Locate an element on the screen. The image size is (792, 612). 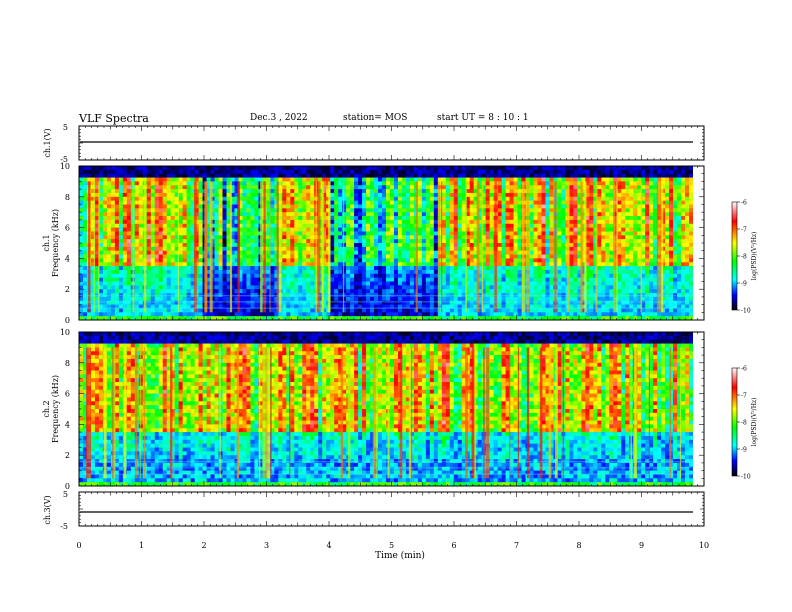
x-tick-label: 9 is located at coordinates (641, 545).